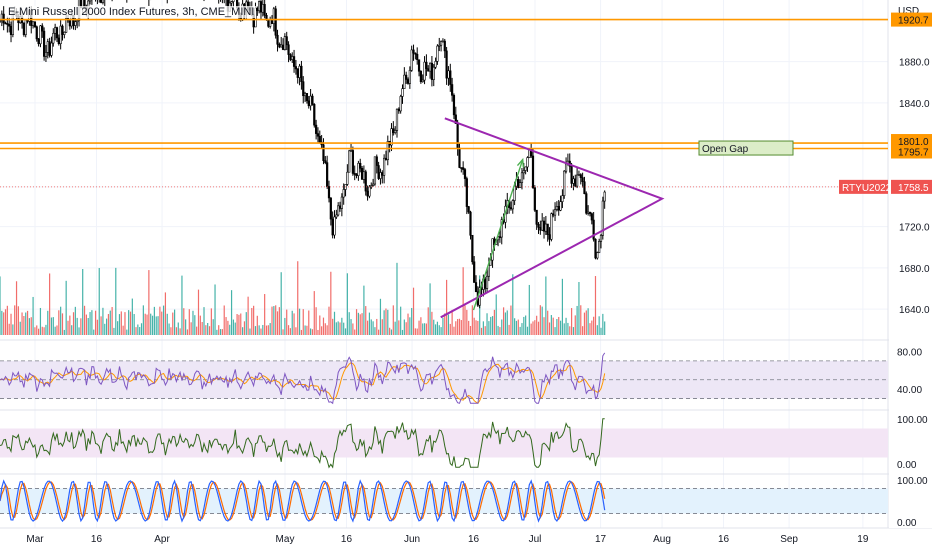 The image size is (932, 550). What do you see at coordinates (913, 188) in the screenshot?
I see `last-price-badge: 1758.5` at bounding box center [913, 188].